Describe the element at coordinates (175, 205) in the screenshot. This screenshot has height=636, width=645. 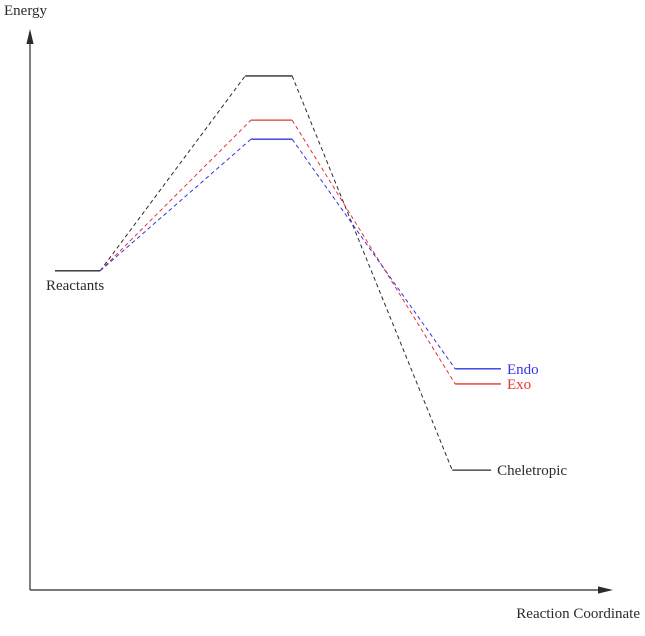
I see `series-endo-activation-connector` at that location.